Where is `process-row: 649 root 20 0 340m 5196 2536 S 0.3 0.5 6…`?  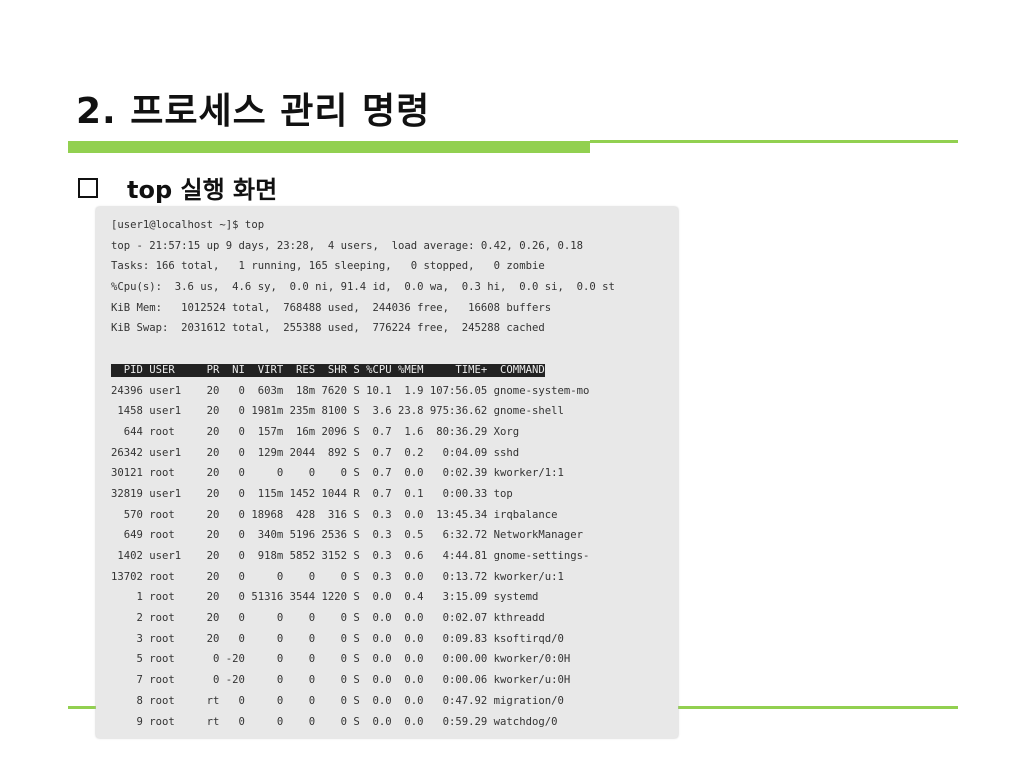
process-row: 649 root 20 0 340m 5196 2536 S 0.3 0.5 6… is located at coordinates (347, 535).